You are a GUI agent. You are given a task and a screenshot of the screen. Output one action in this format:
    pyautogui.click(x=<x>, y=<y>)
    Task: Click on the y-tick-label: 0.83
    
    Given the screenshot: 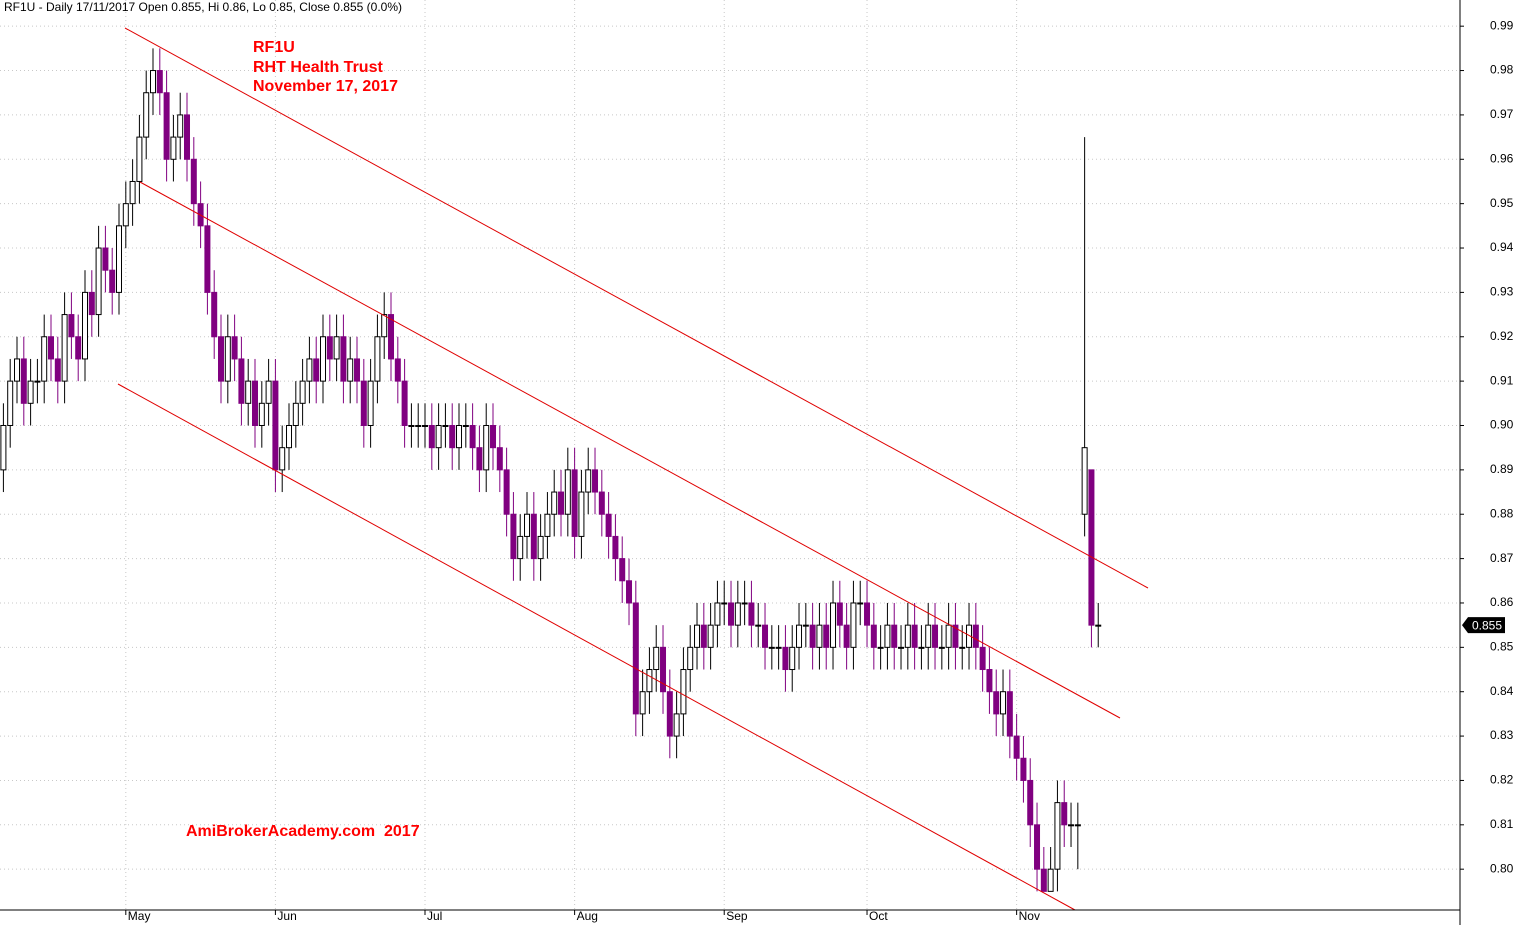 What is the action you would take?
    pyautogui.click(x=1502, y=735)
    